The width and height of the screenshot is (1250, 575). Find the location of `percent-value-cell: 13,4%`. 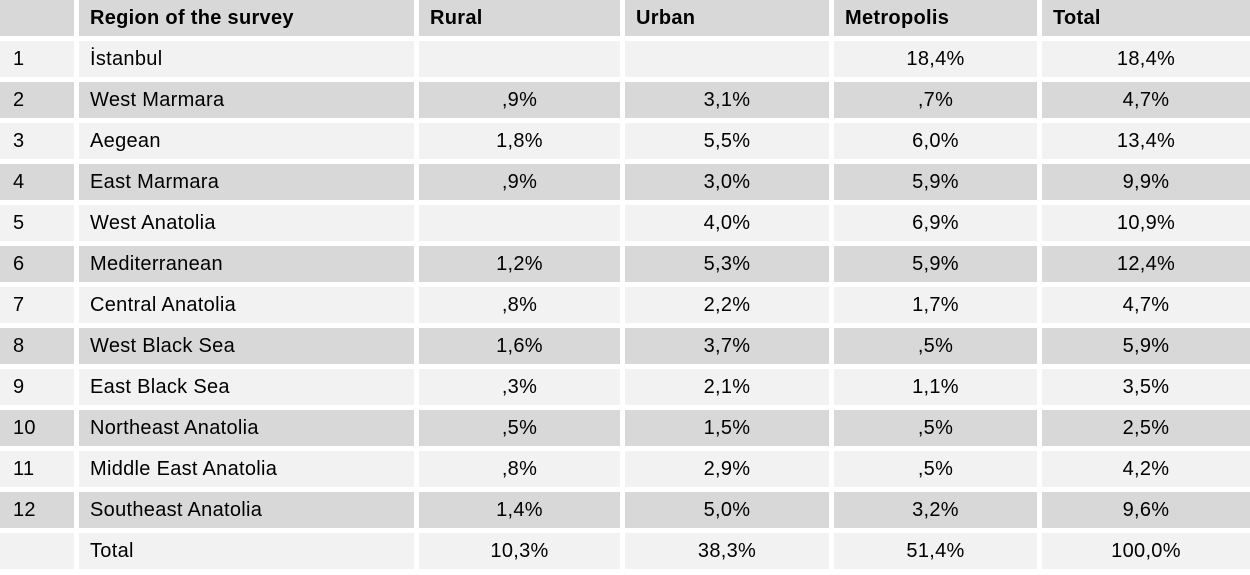

percent-value-cell: 13,4% is located at coordinates (1146, 143).